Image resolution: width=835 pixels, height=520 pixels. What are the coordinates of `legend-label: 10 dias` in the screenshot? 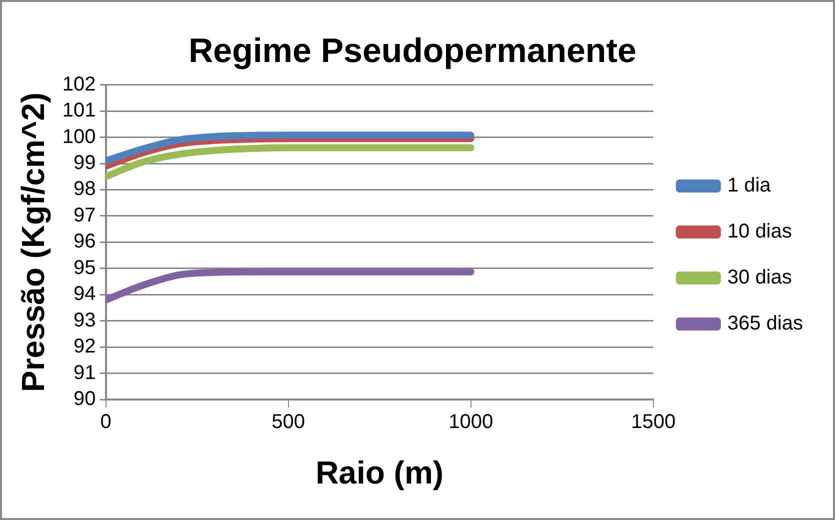 It's located at (759, 231).